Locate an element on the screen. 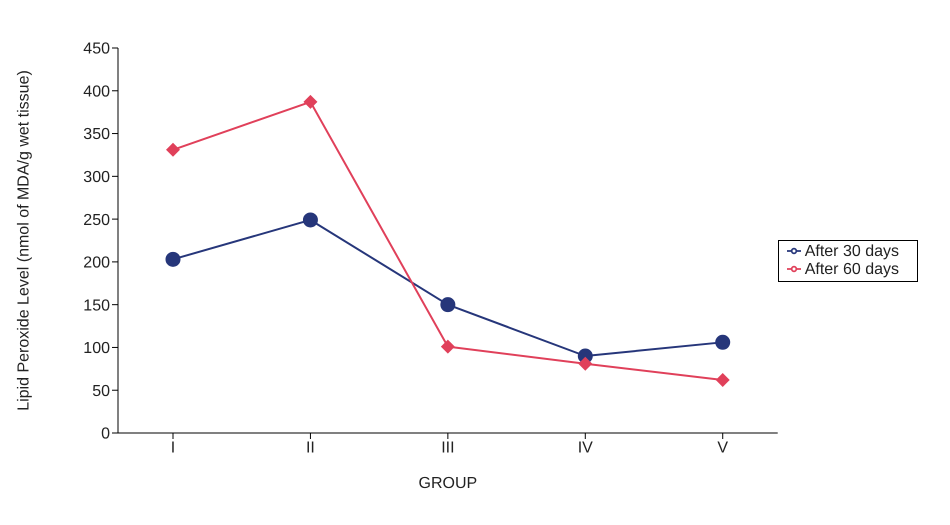  y-tick-label: 350 is located at coordinates (96, 135).